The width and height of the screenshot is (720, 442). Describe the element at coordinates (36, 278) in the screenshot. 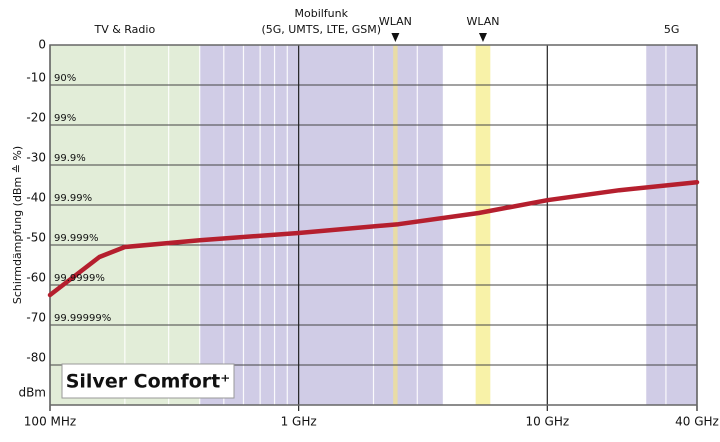

I see `y-tick-label: -60` at that location.